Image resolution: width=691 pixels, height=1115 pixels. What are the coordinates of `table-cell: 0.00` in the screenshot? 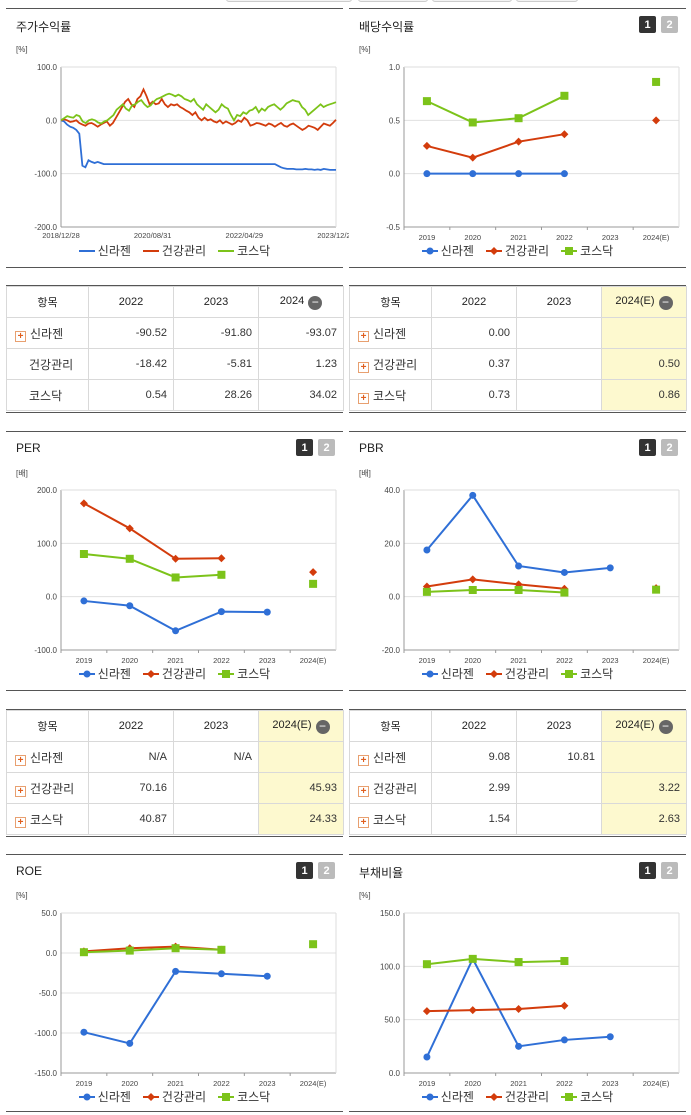 It's located at (474, 333).